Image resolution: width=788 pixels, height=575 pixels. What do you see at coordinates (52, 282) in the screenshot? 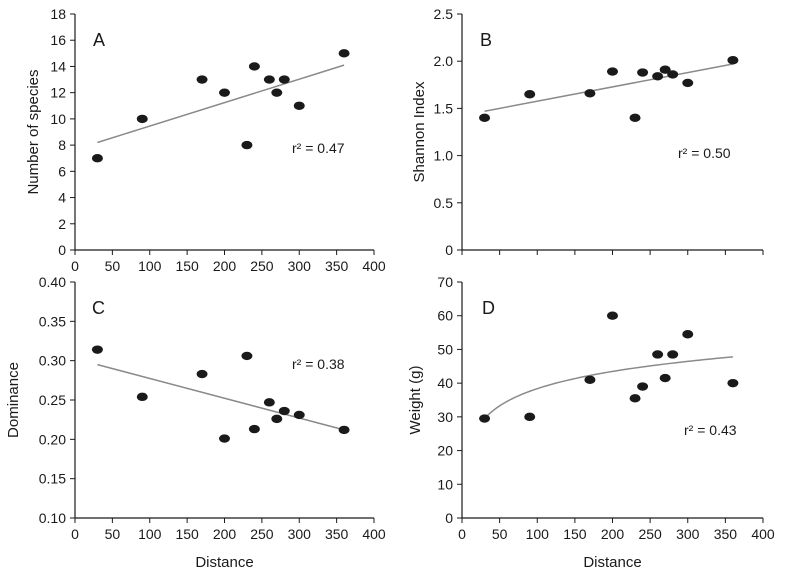
I see `y-tick-label: 0.40` at bounding box center [52, 282].